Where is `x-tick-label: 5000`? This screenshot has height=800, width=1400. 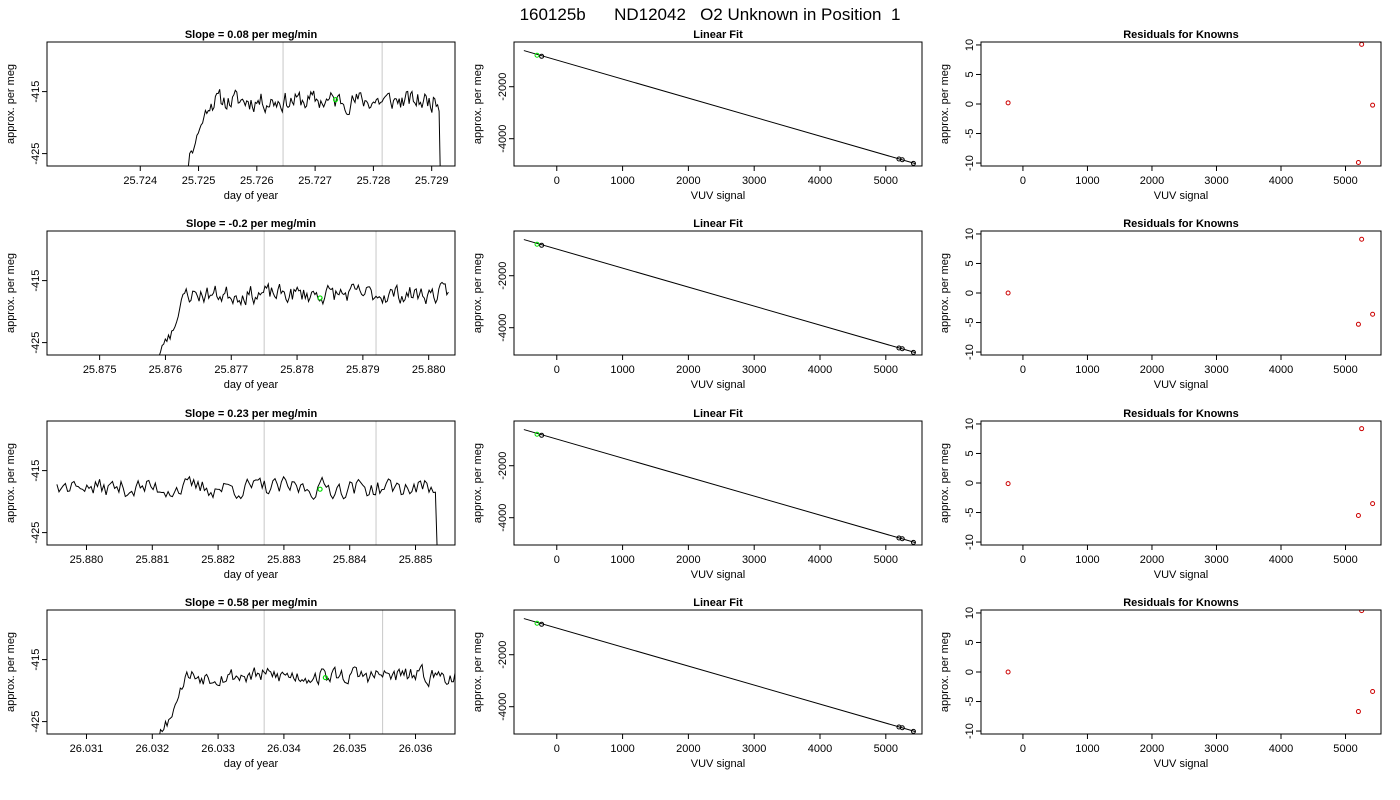
x-tick-label: 5000 is located at coordinates (886, 560).